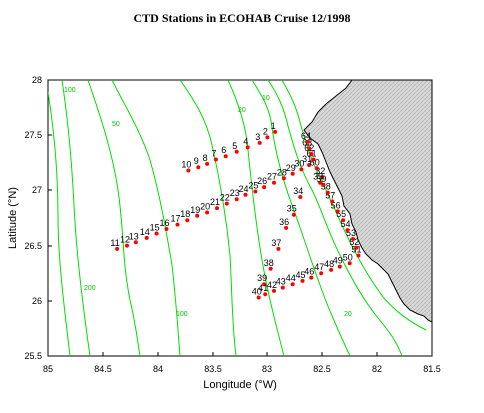  Describe the element at coordinates (292, 209) in the screenshot. I see `station-label: 35` at that location.